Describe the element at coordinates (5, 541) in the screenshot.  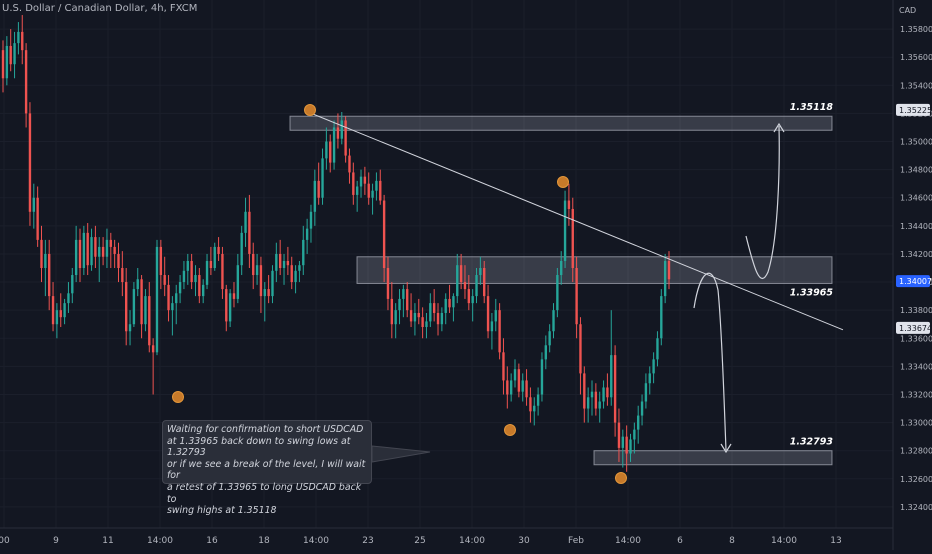
I see `x-tick-label: 00` at that location.